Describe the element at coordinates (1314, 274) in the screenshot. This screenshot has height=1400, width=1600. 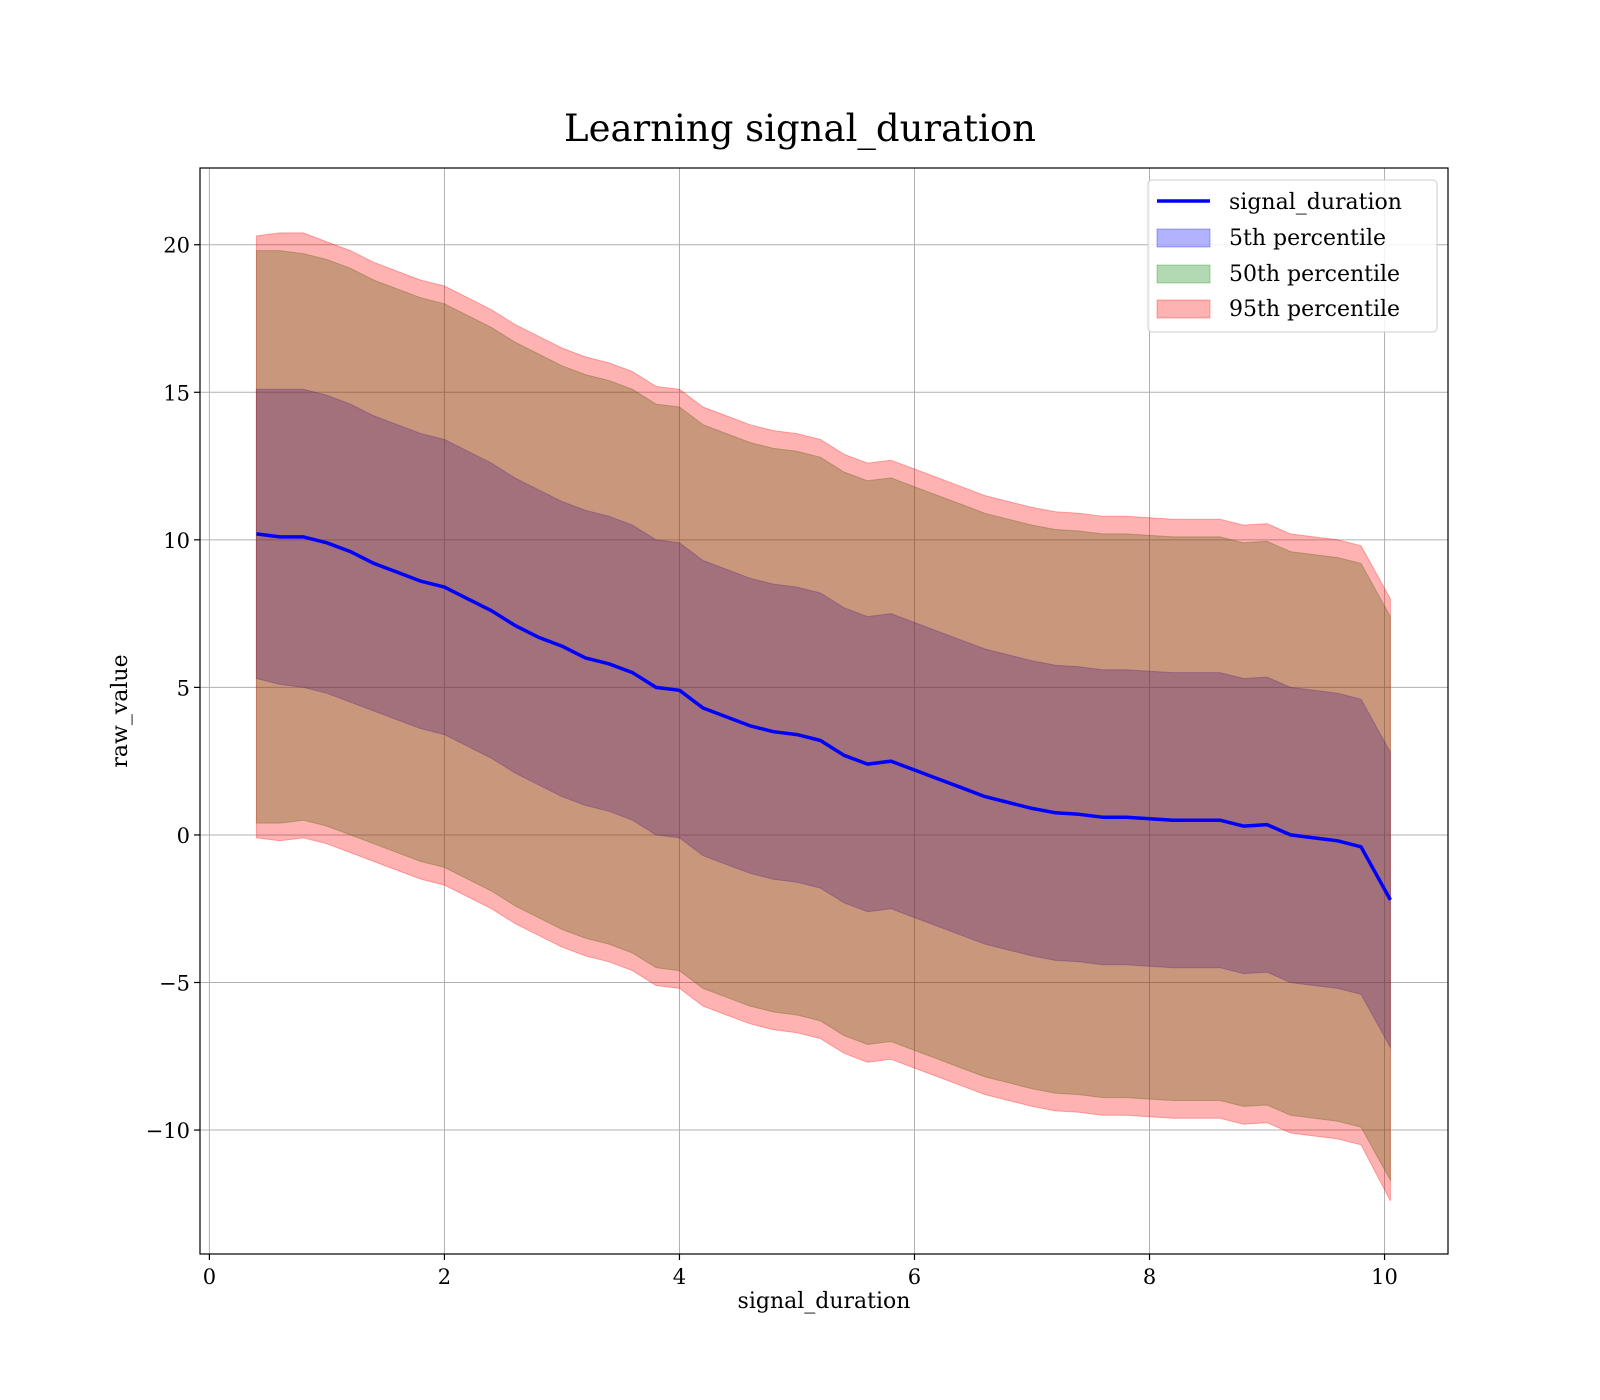
I see `legend-label-p50: 50th percentile` at that location.